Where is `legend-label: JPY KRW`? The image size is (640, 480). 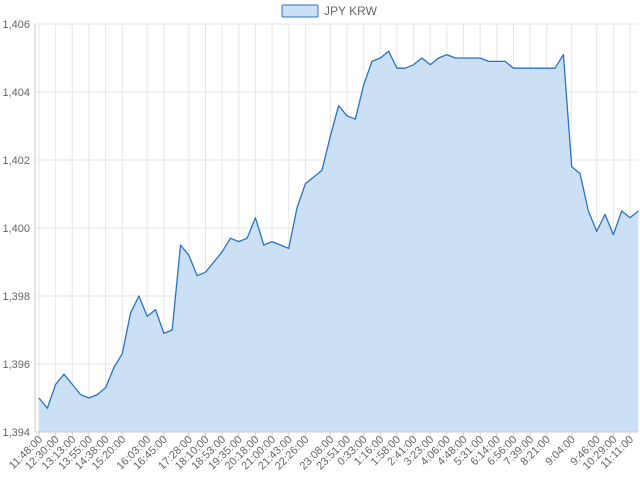
legend-label: JPY KRW is located at coordinates (351, 11).